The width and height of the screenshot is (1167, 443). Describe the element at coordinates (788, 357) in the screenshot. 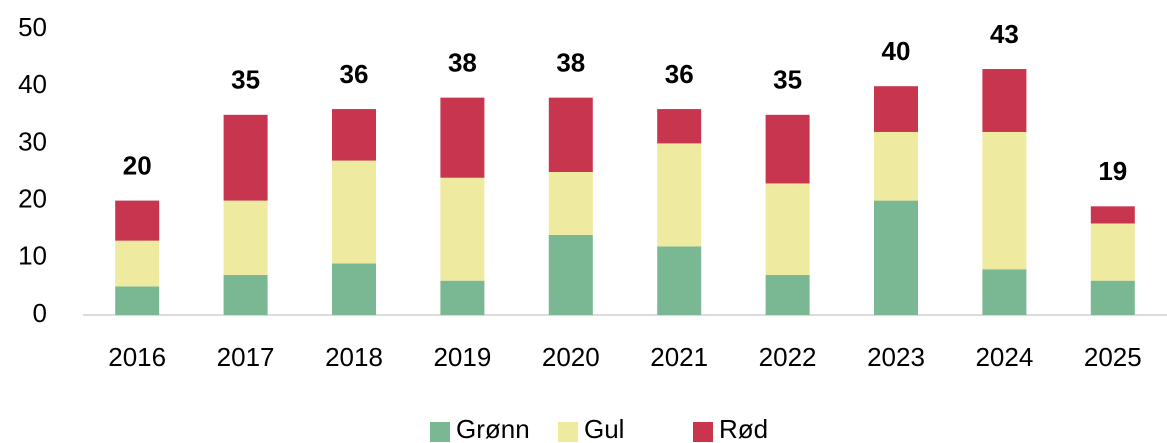

I see `x-tick-label: 2022` at that location.